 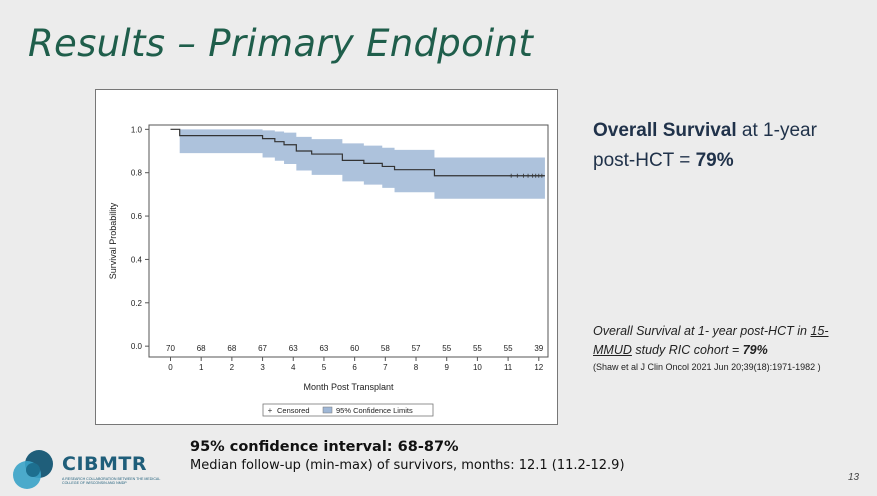 I want to click on x-tick-label: 0, so click(x=170, y=367).